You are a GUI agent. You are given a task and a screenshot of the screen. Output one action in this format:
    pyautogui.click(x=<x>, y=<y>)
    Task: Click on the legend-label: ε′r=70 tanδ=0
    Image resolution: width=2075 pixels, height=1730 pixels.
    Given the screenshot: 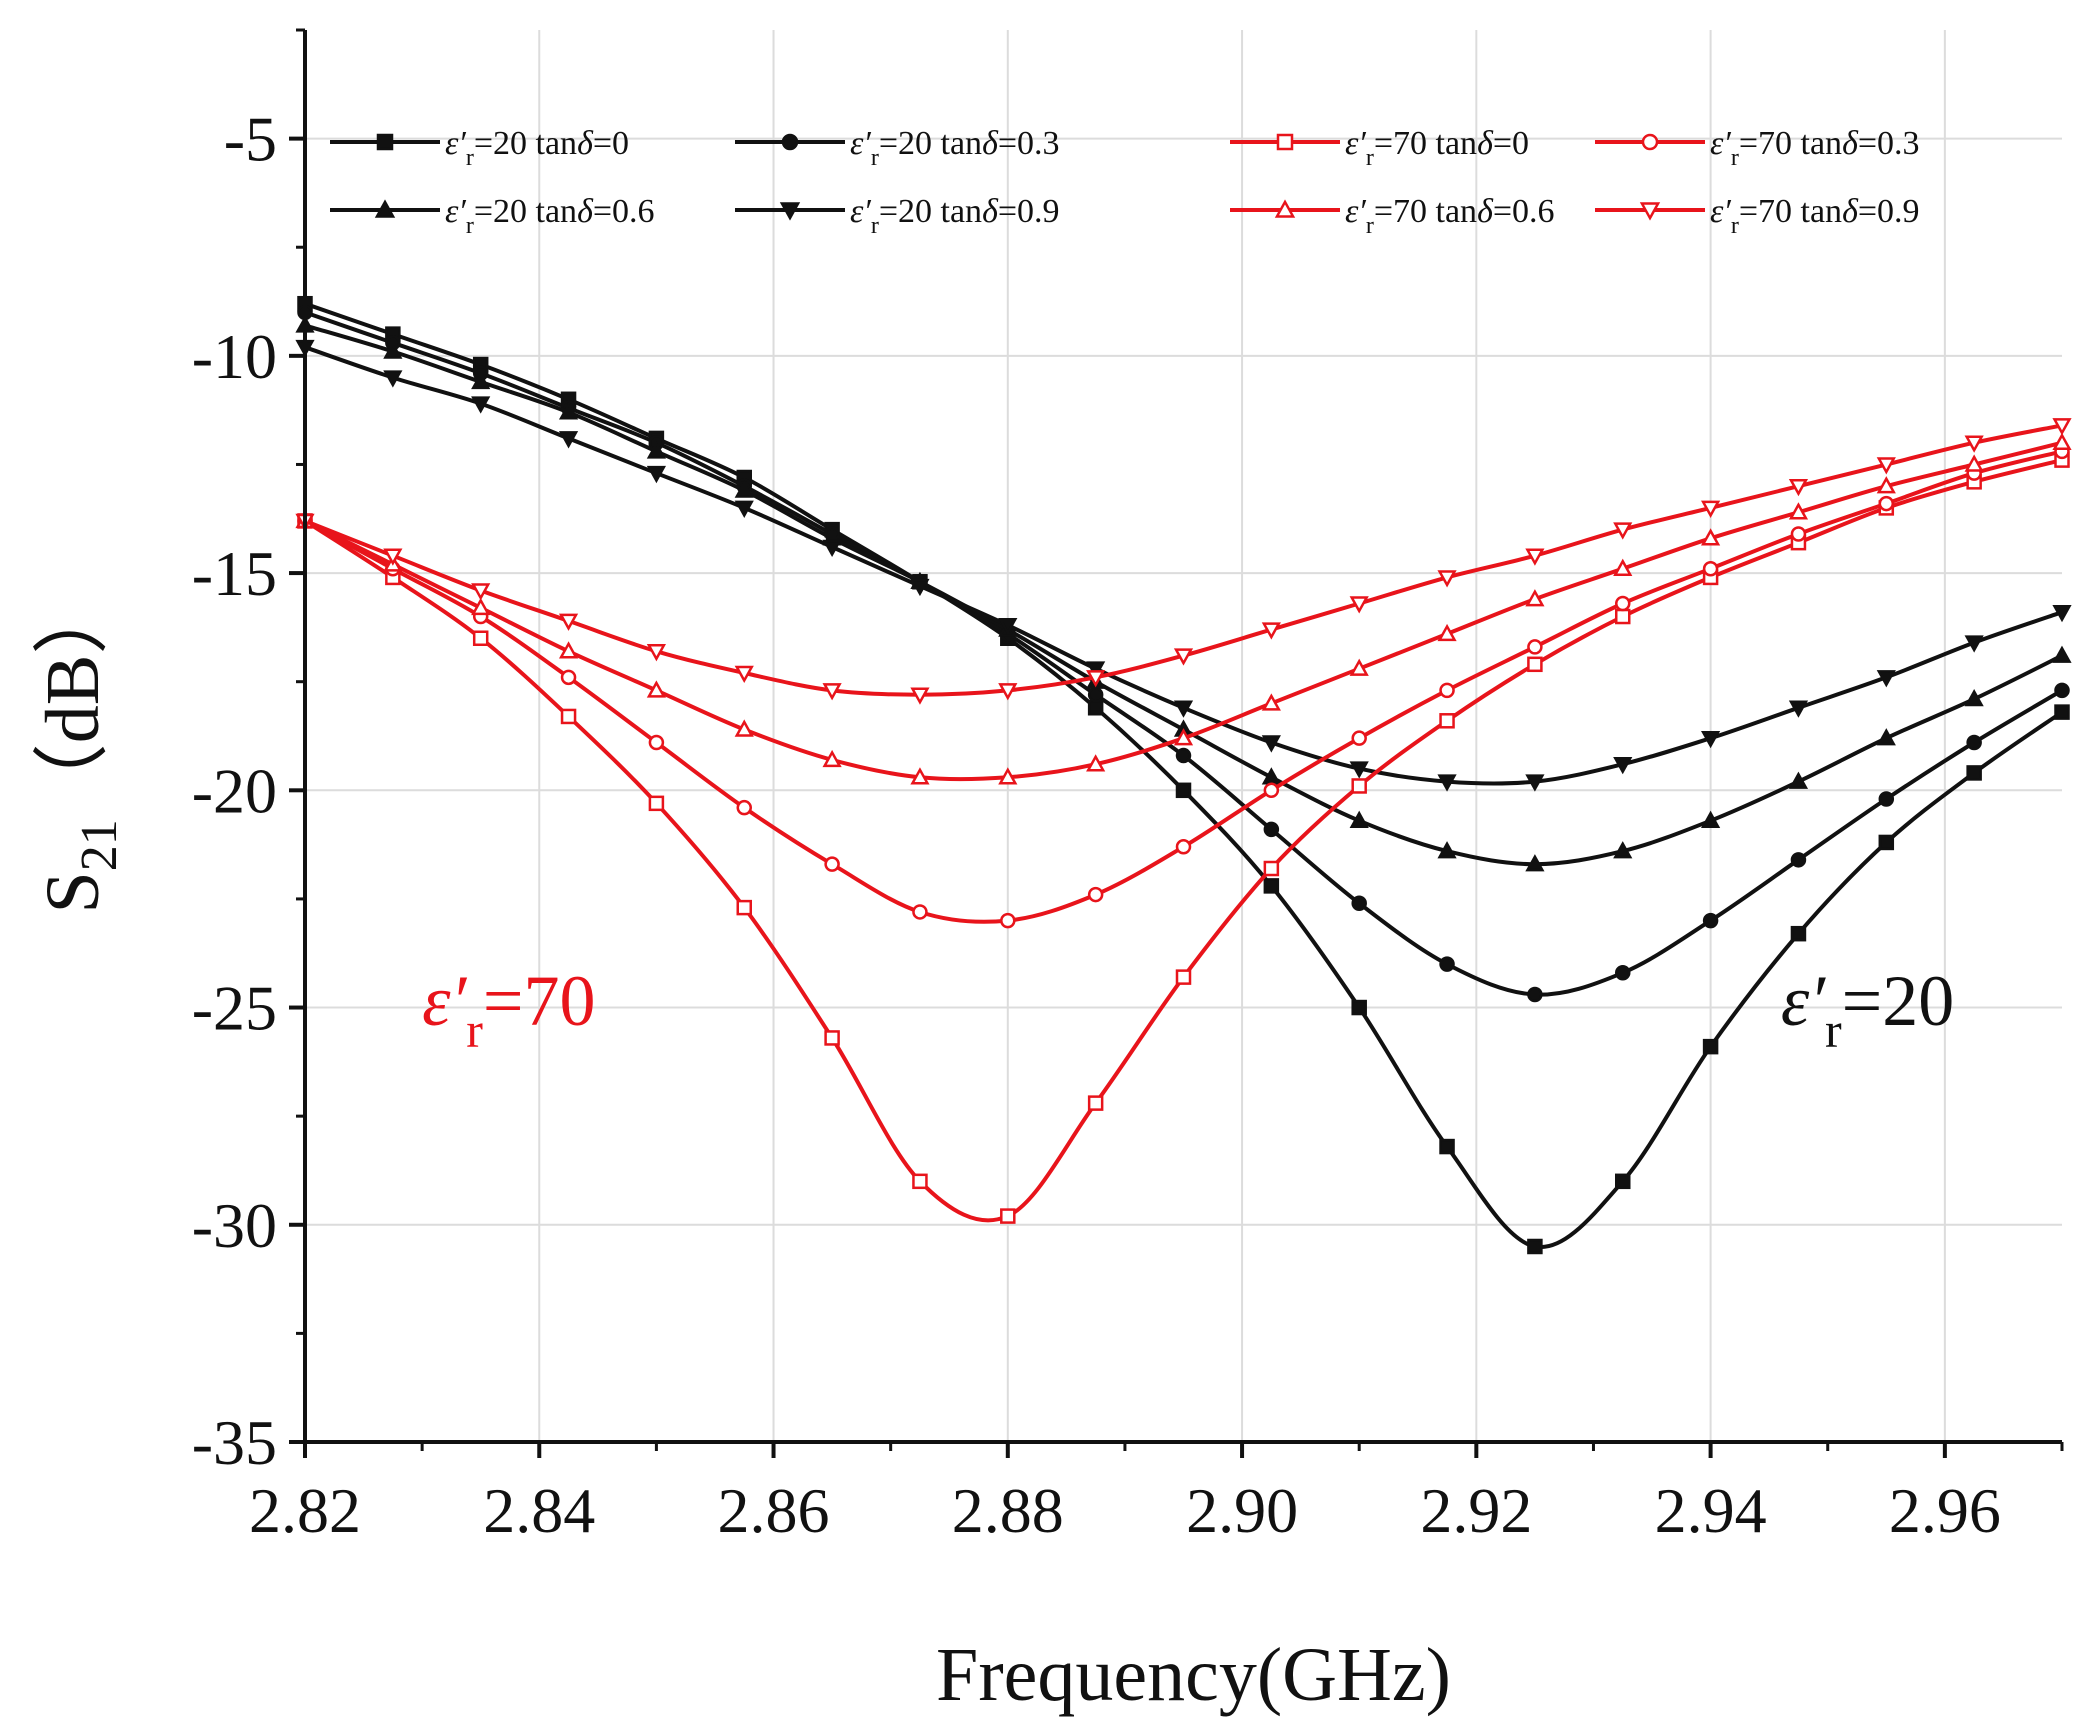 What is the action you would take?
    pyautogui.click(x=1437, y=148)
    